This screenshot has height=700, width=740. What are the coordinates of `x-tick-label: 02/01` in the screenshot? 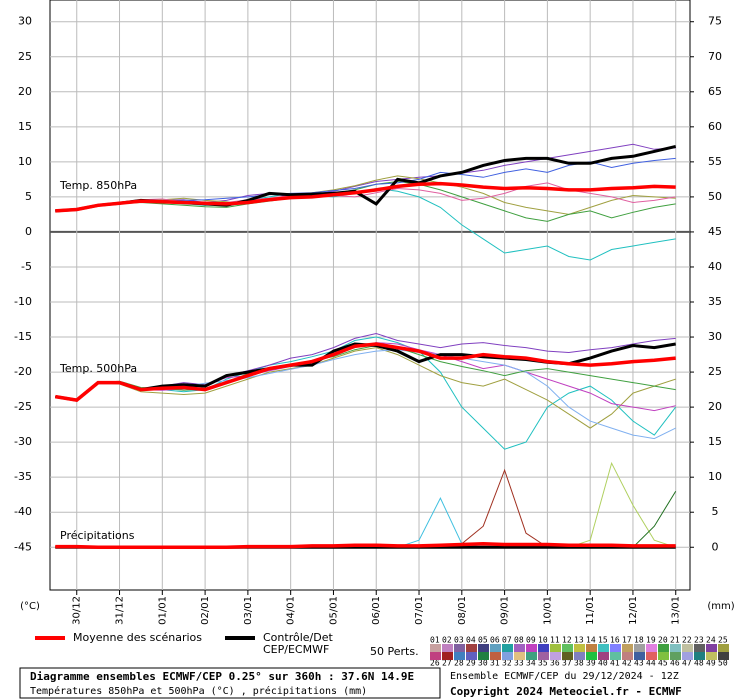 It's located at (205, 610).